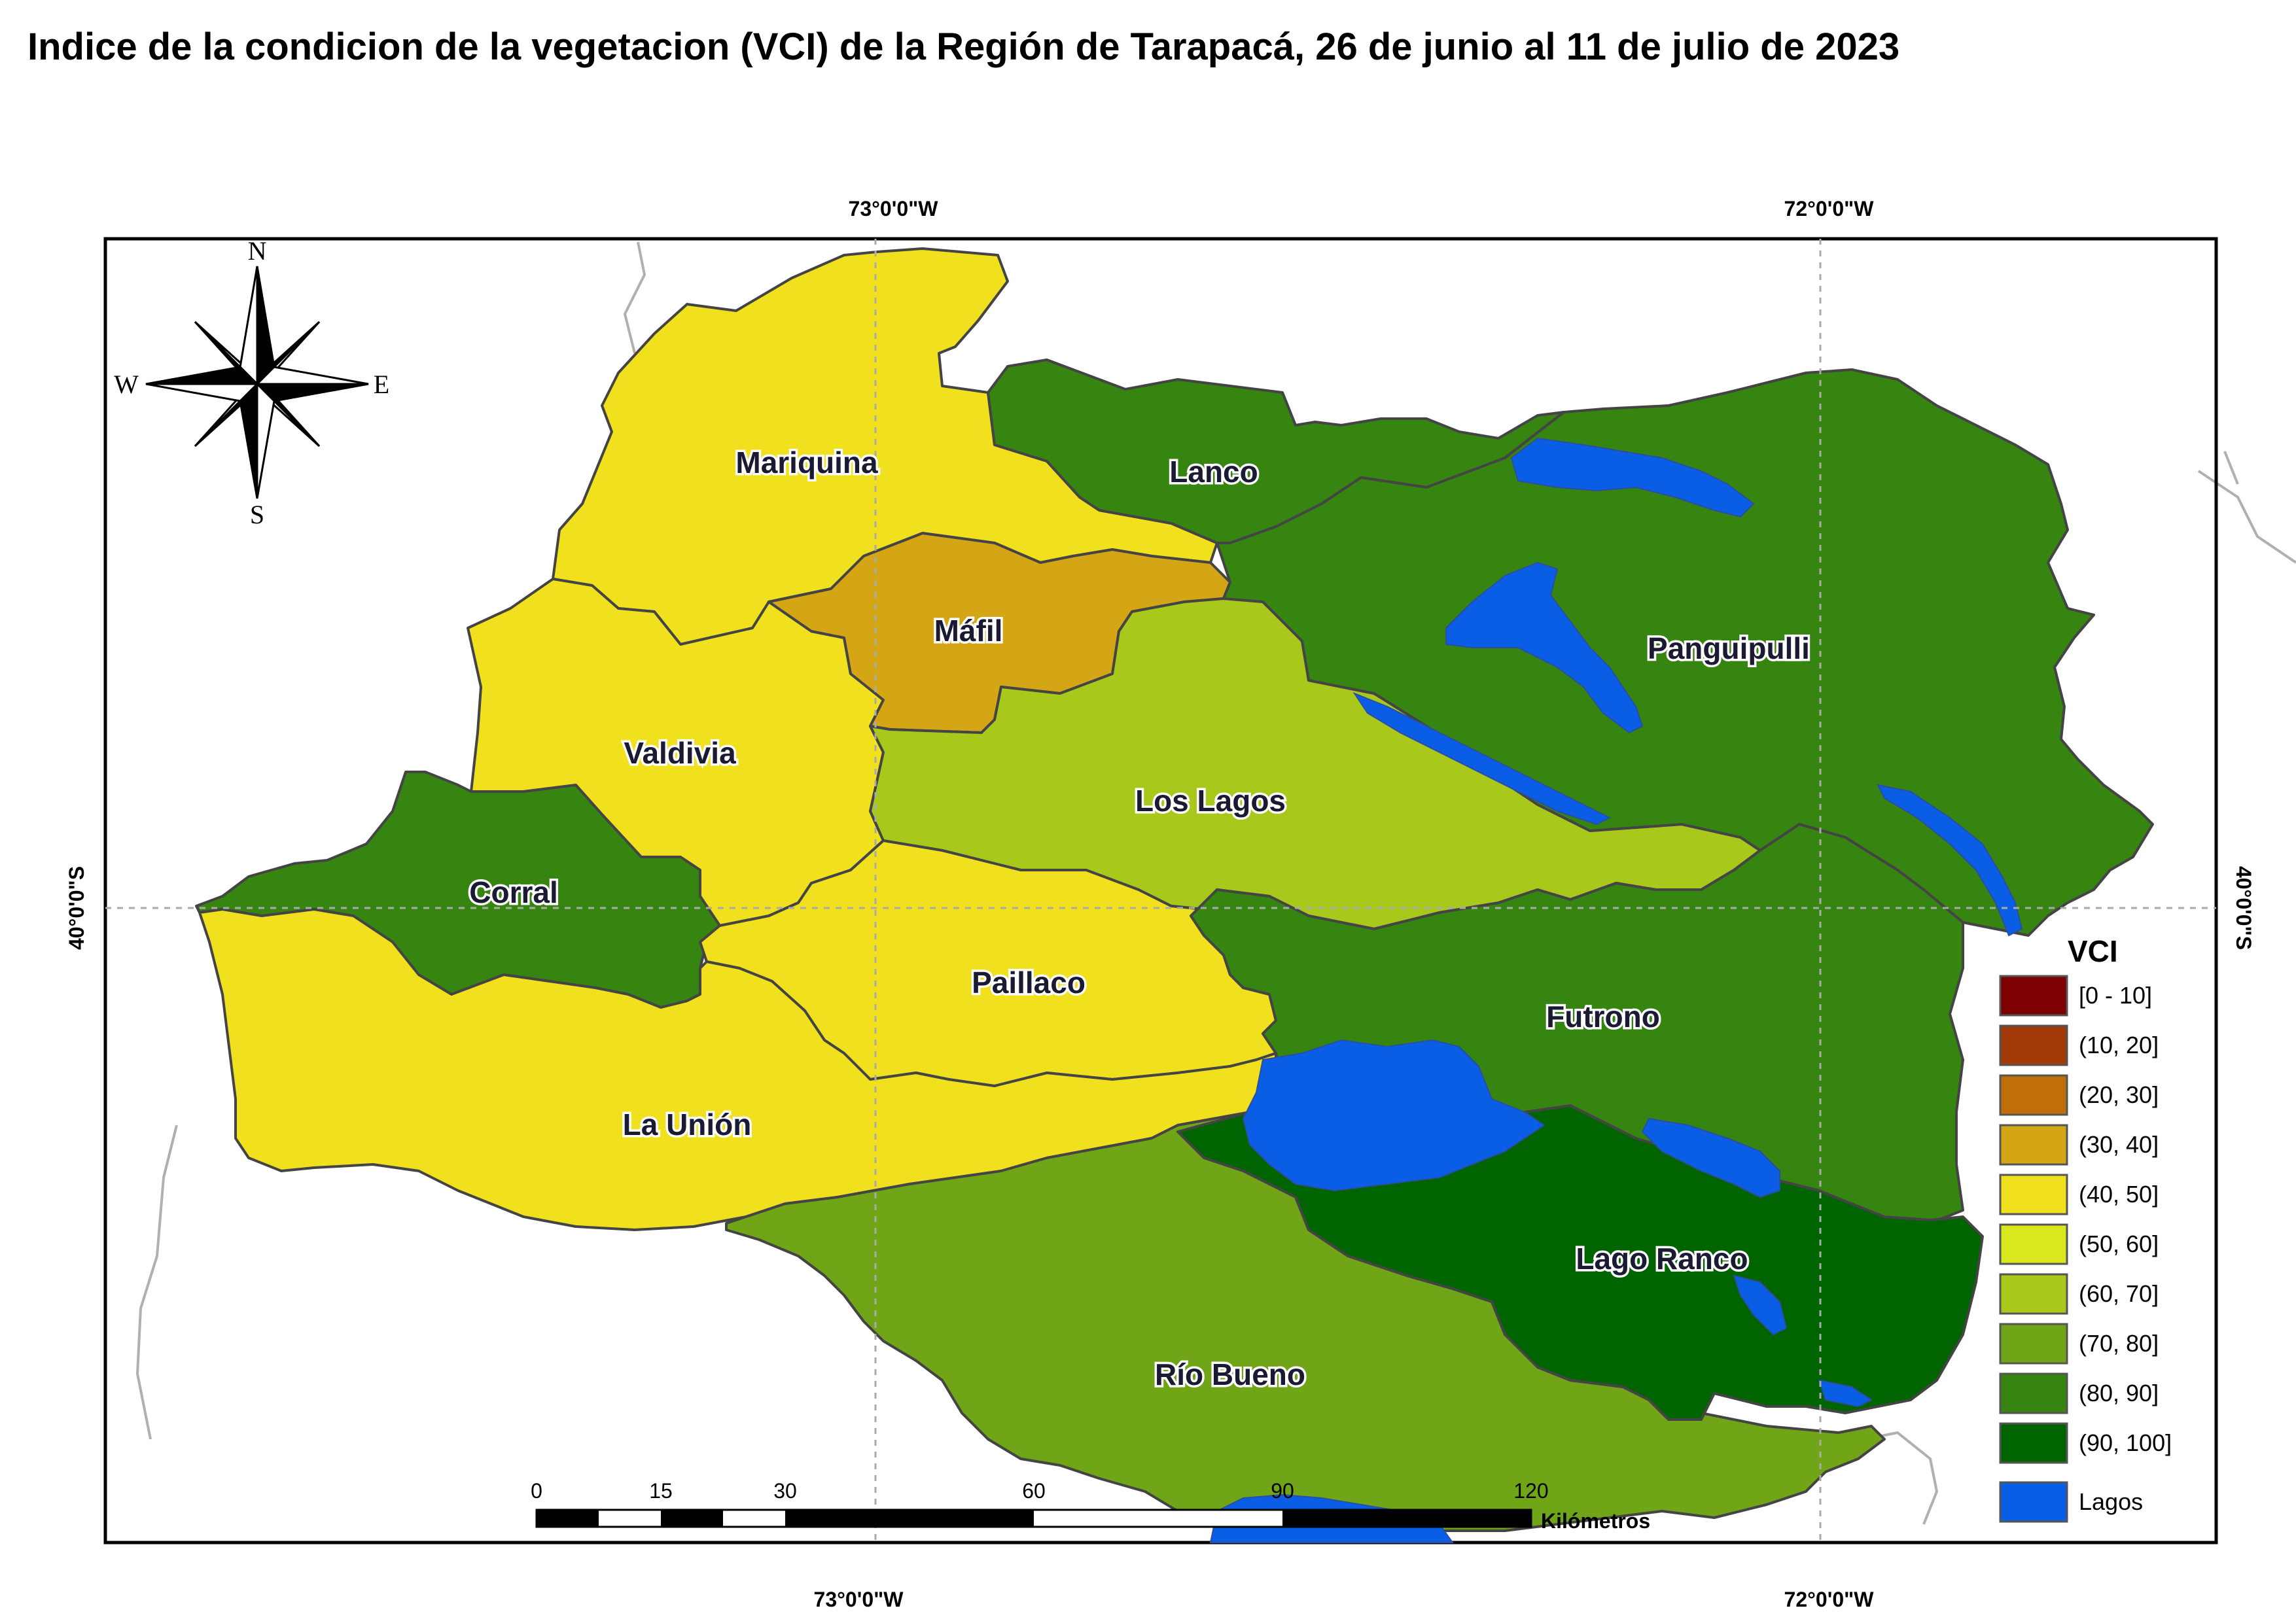 The image size is (2296, 1623). I want to click on scale-label-120: 120, so click(1530, 1491).